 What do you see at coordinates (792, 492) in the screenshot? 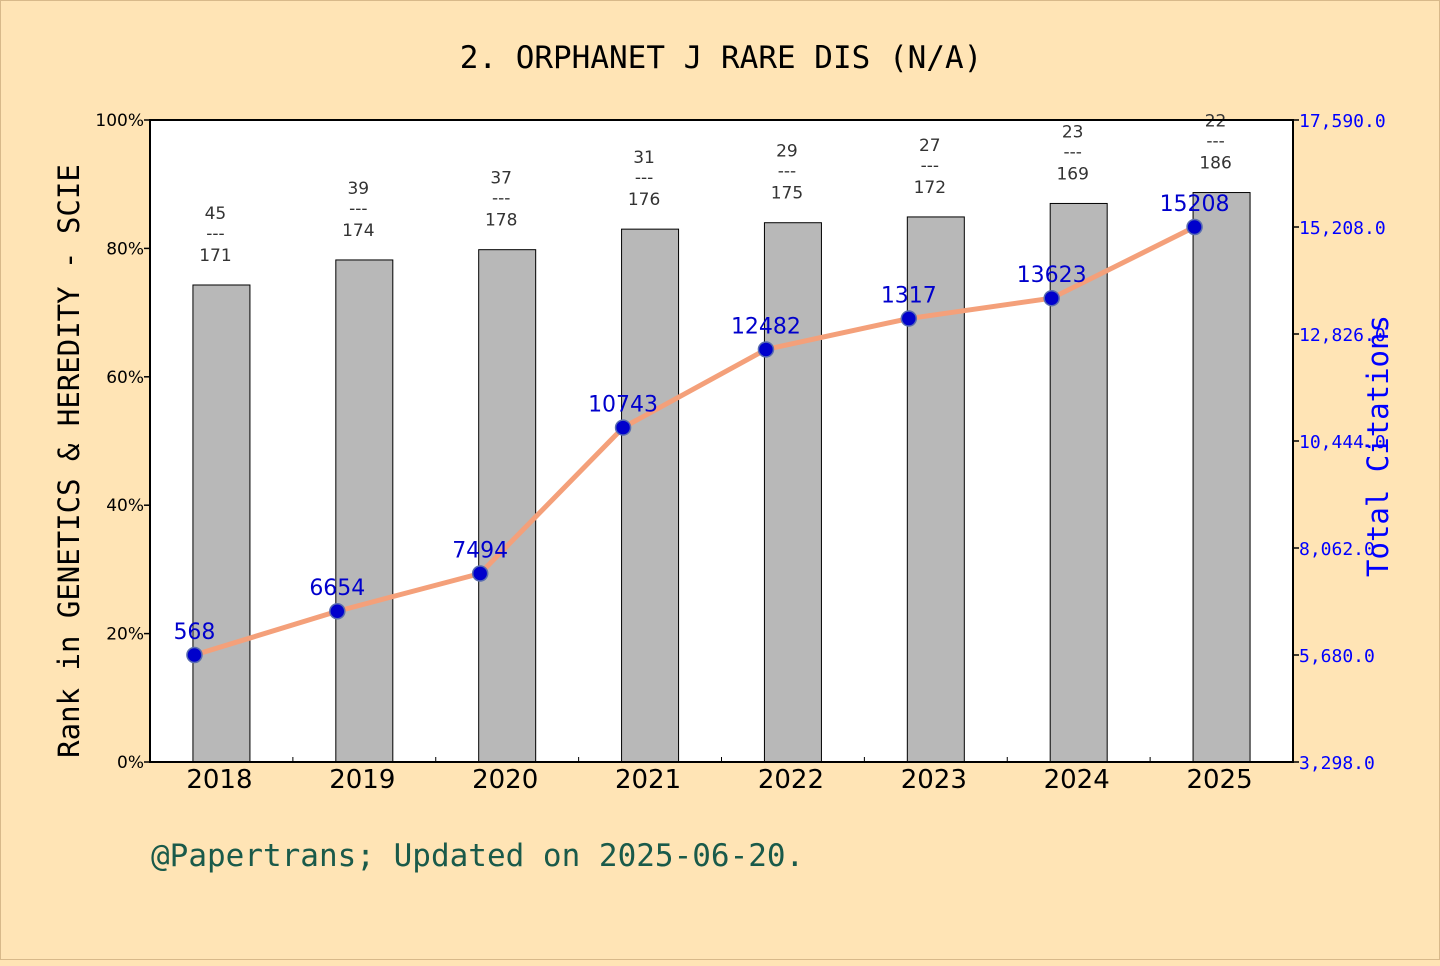
I see `bar-2022` at bounding box center [792, 492].